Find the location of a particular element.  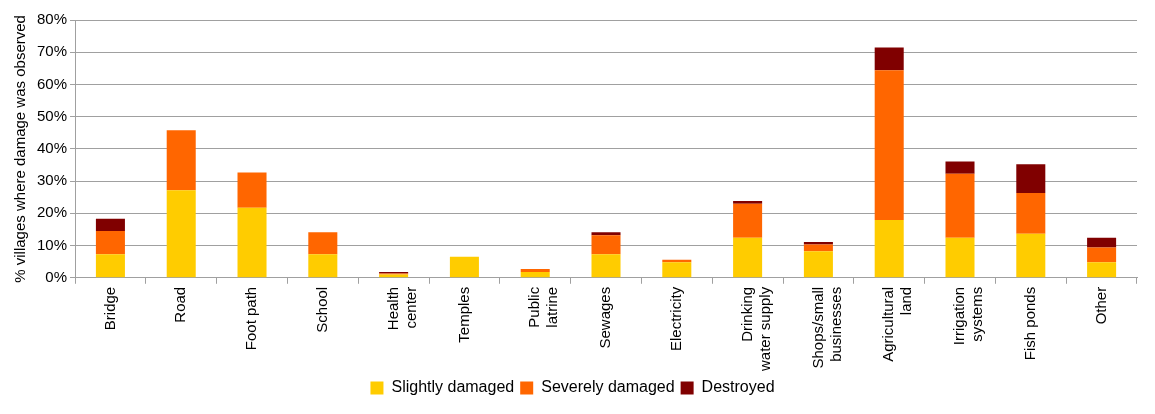

y-tick-label: 20% is located at coordinates (52, 212).